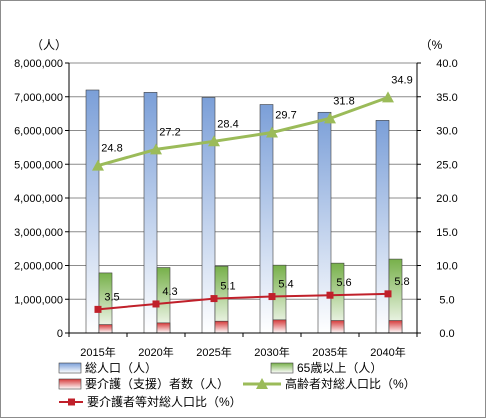 Image resolution: width=486 pixels, height=419 pixels. What do you see at coordinates (446, 300) in the screenshot?
I see `y-right-tick-label: 5.0` at bounding box center [446, 300].